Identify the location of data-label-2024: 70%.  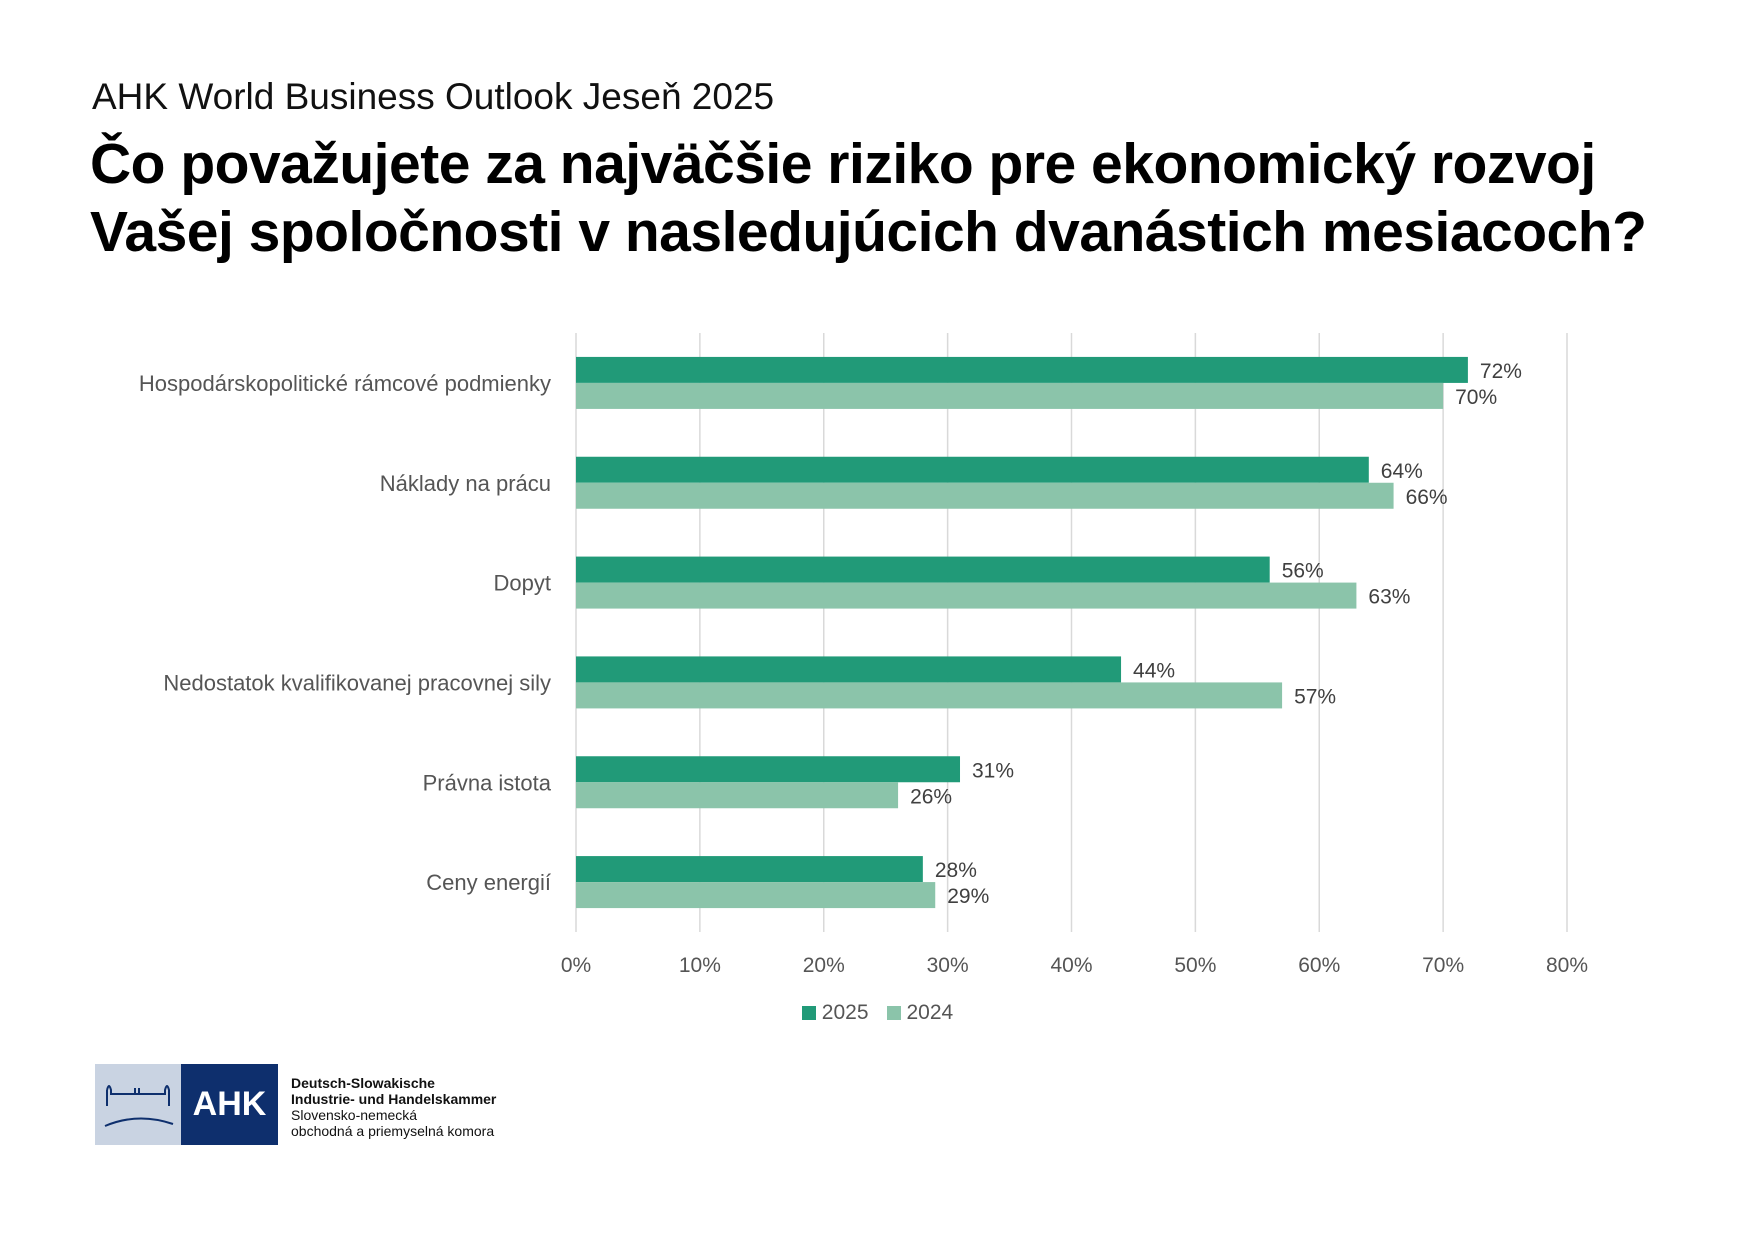
(1476, 397).